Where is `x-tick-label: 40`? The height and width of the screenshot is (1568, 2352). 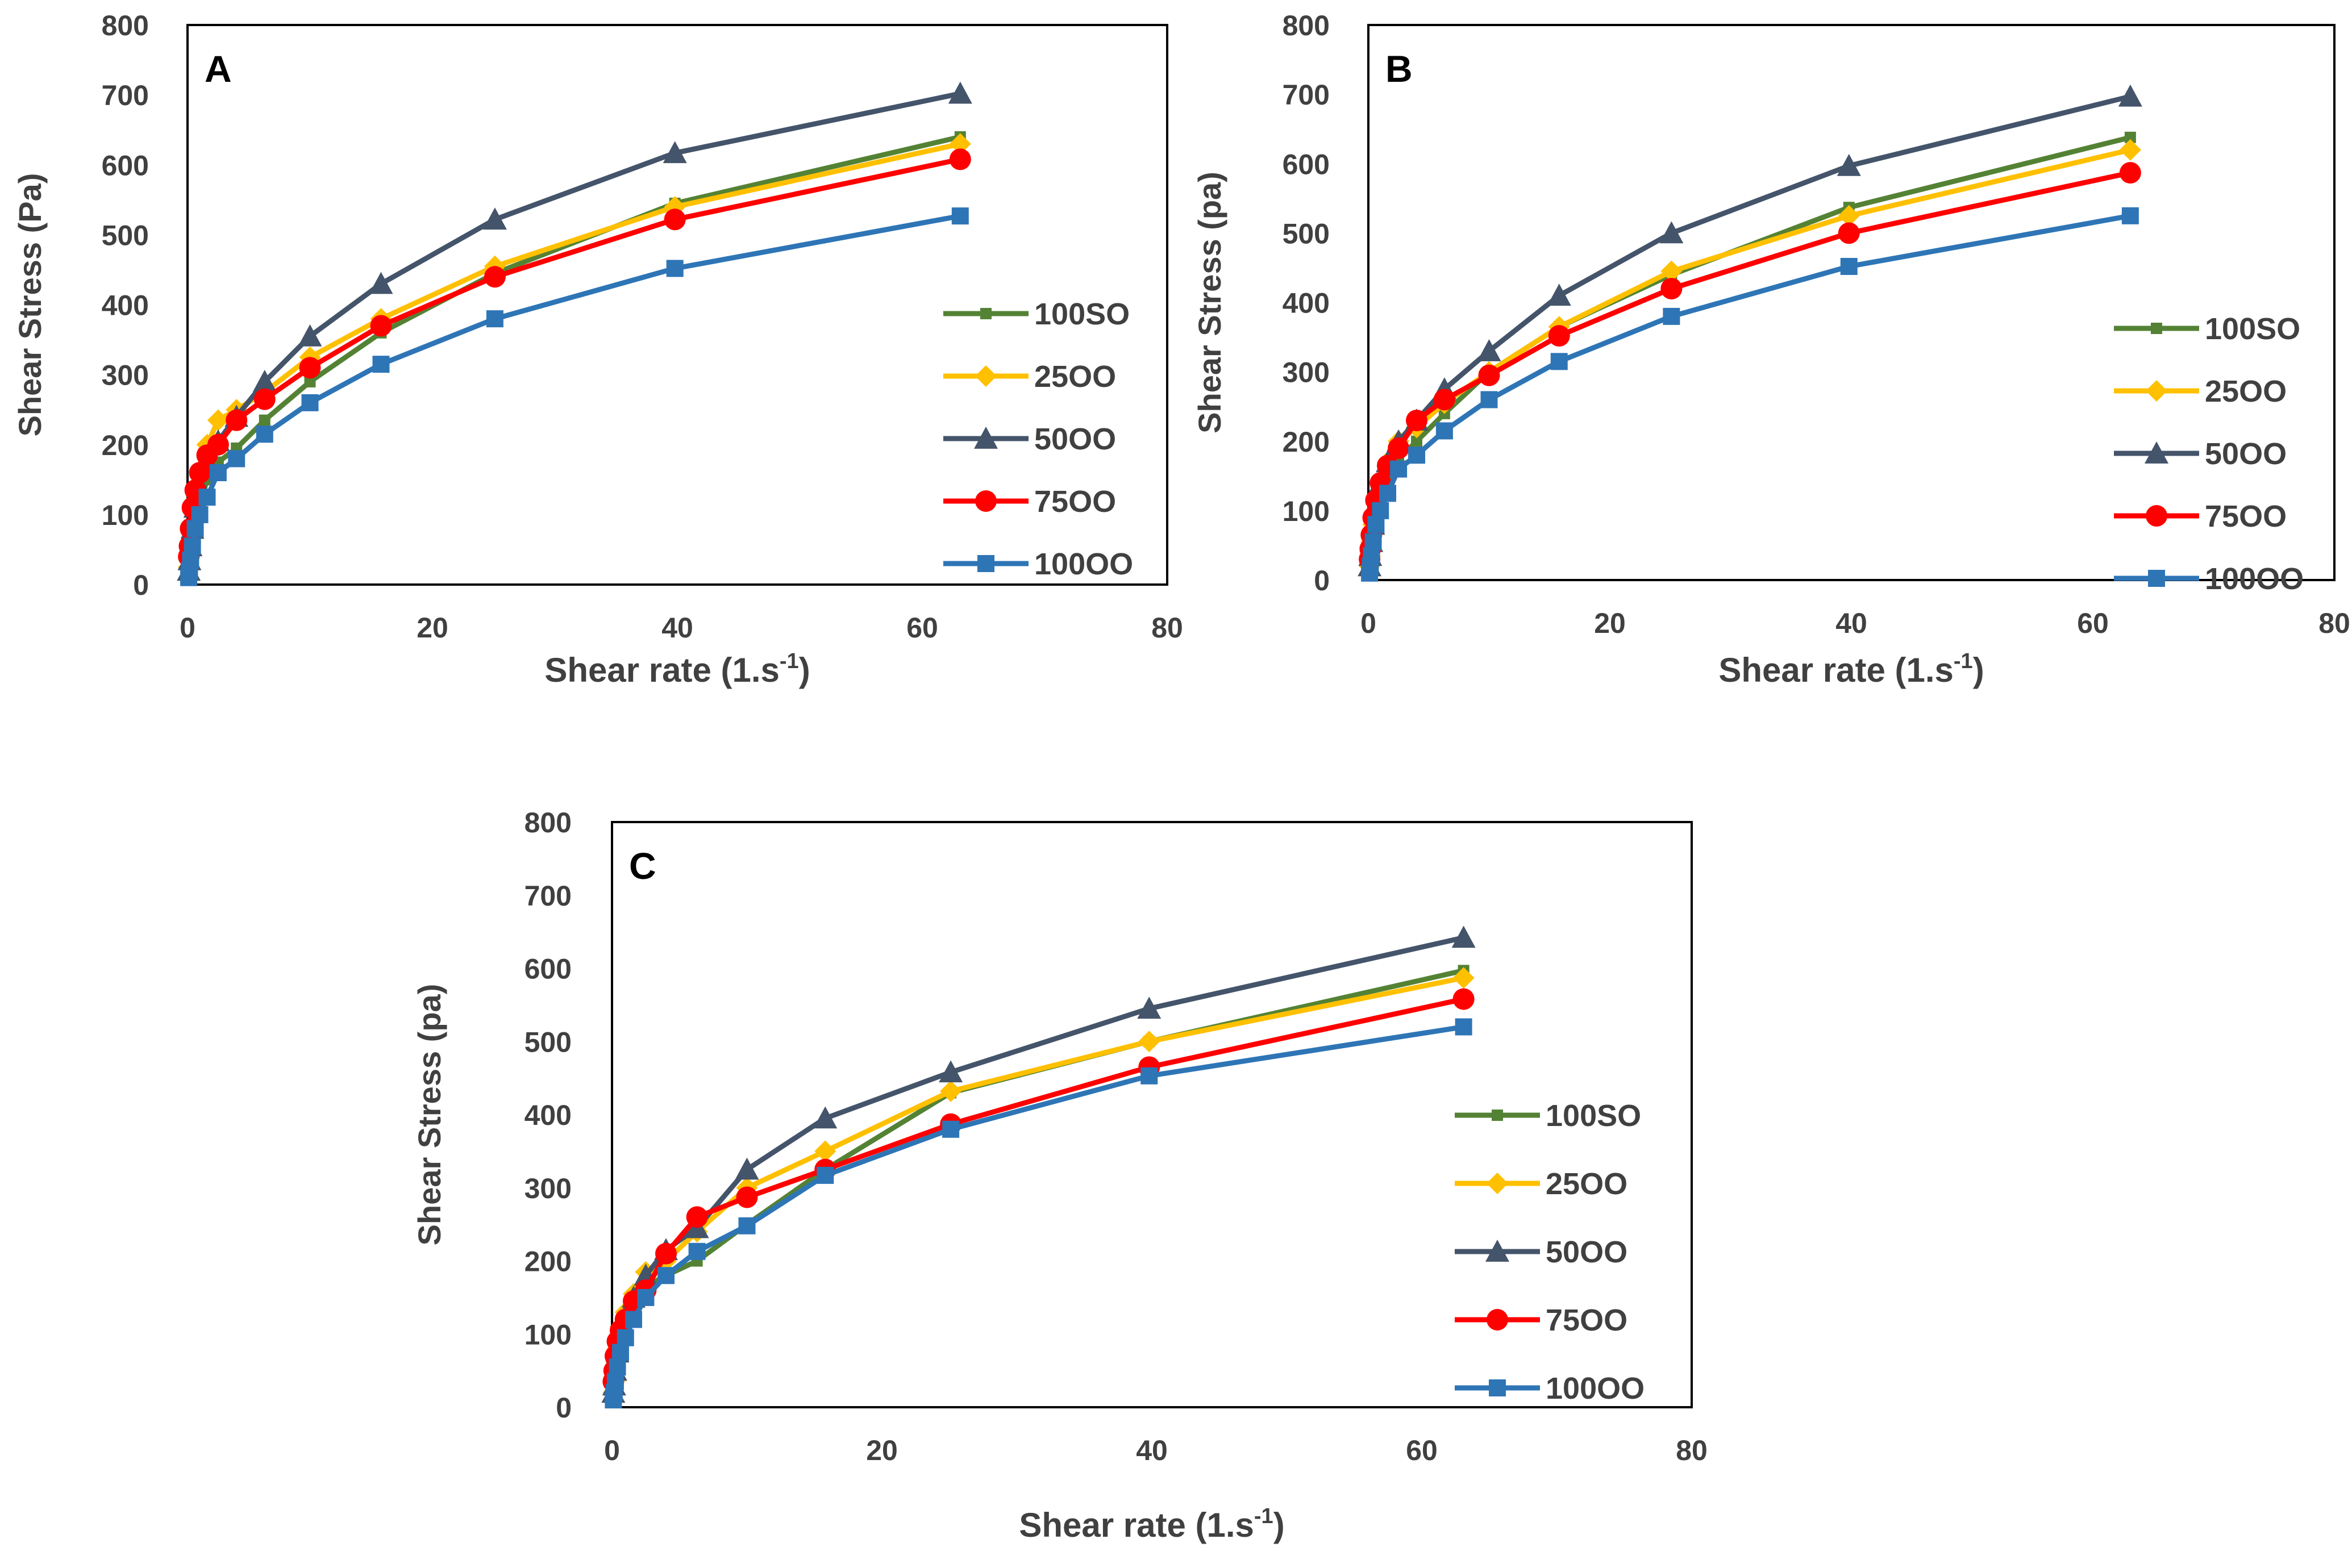 x-tick-label: 40 is located at coordinates (1851, 623).